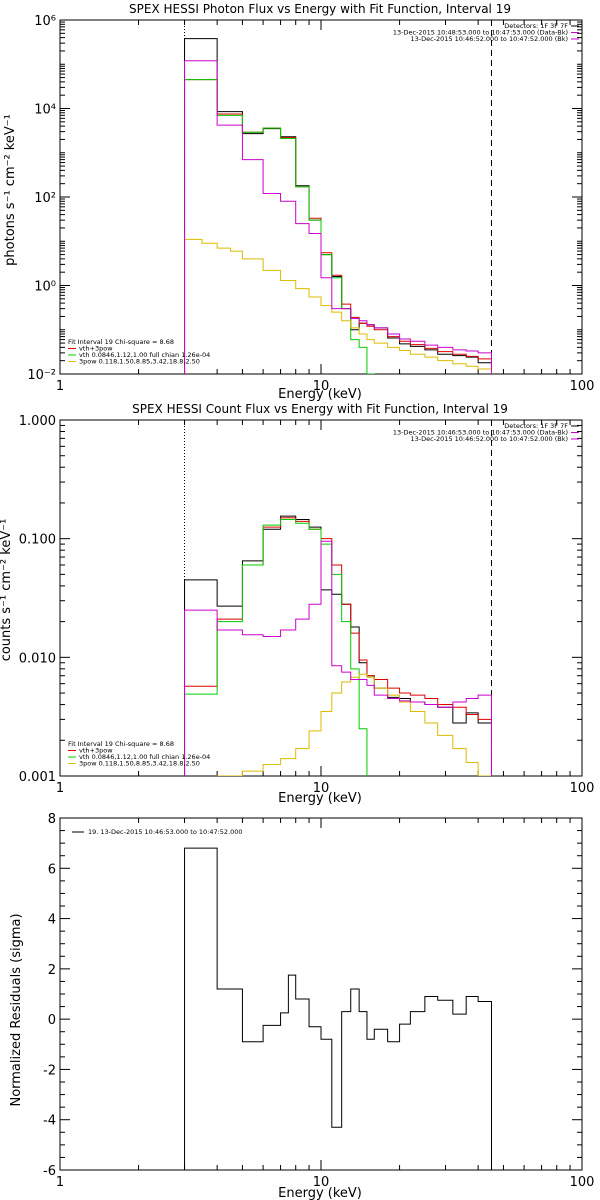 The height and width of the screenshot is (1200, 600). Describe the element at coordinates (37, 540) in the screenshot. I see `y-tick-label: 0.100` at that location.